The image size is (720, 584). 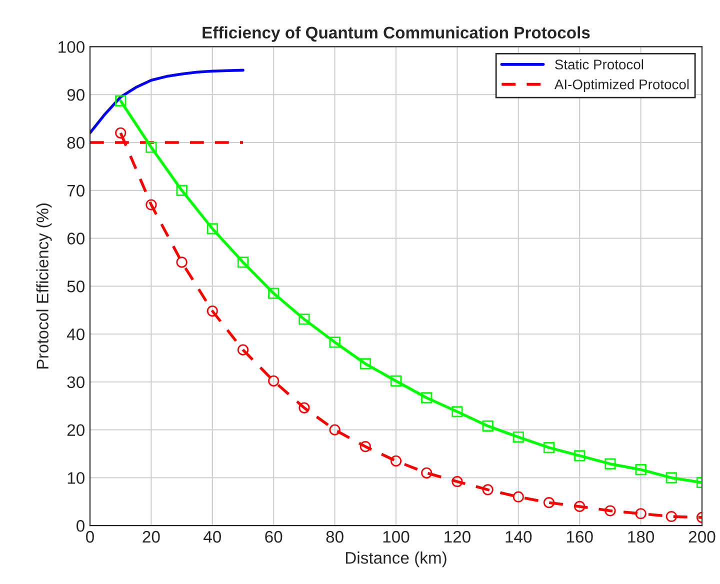 What do you see at coordinates (579, 536) in the screenshot?
I see `x-tick-label: 160` at bounding box center [579, 536].